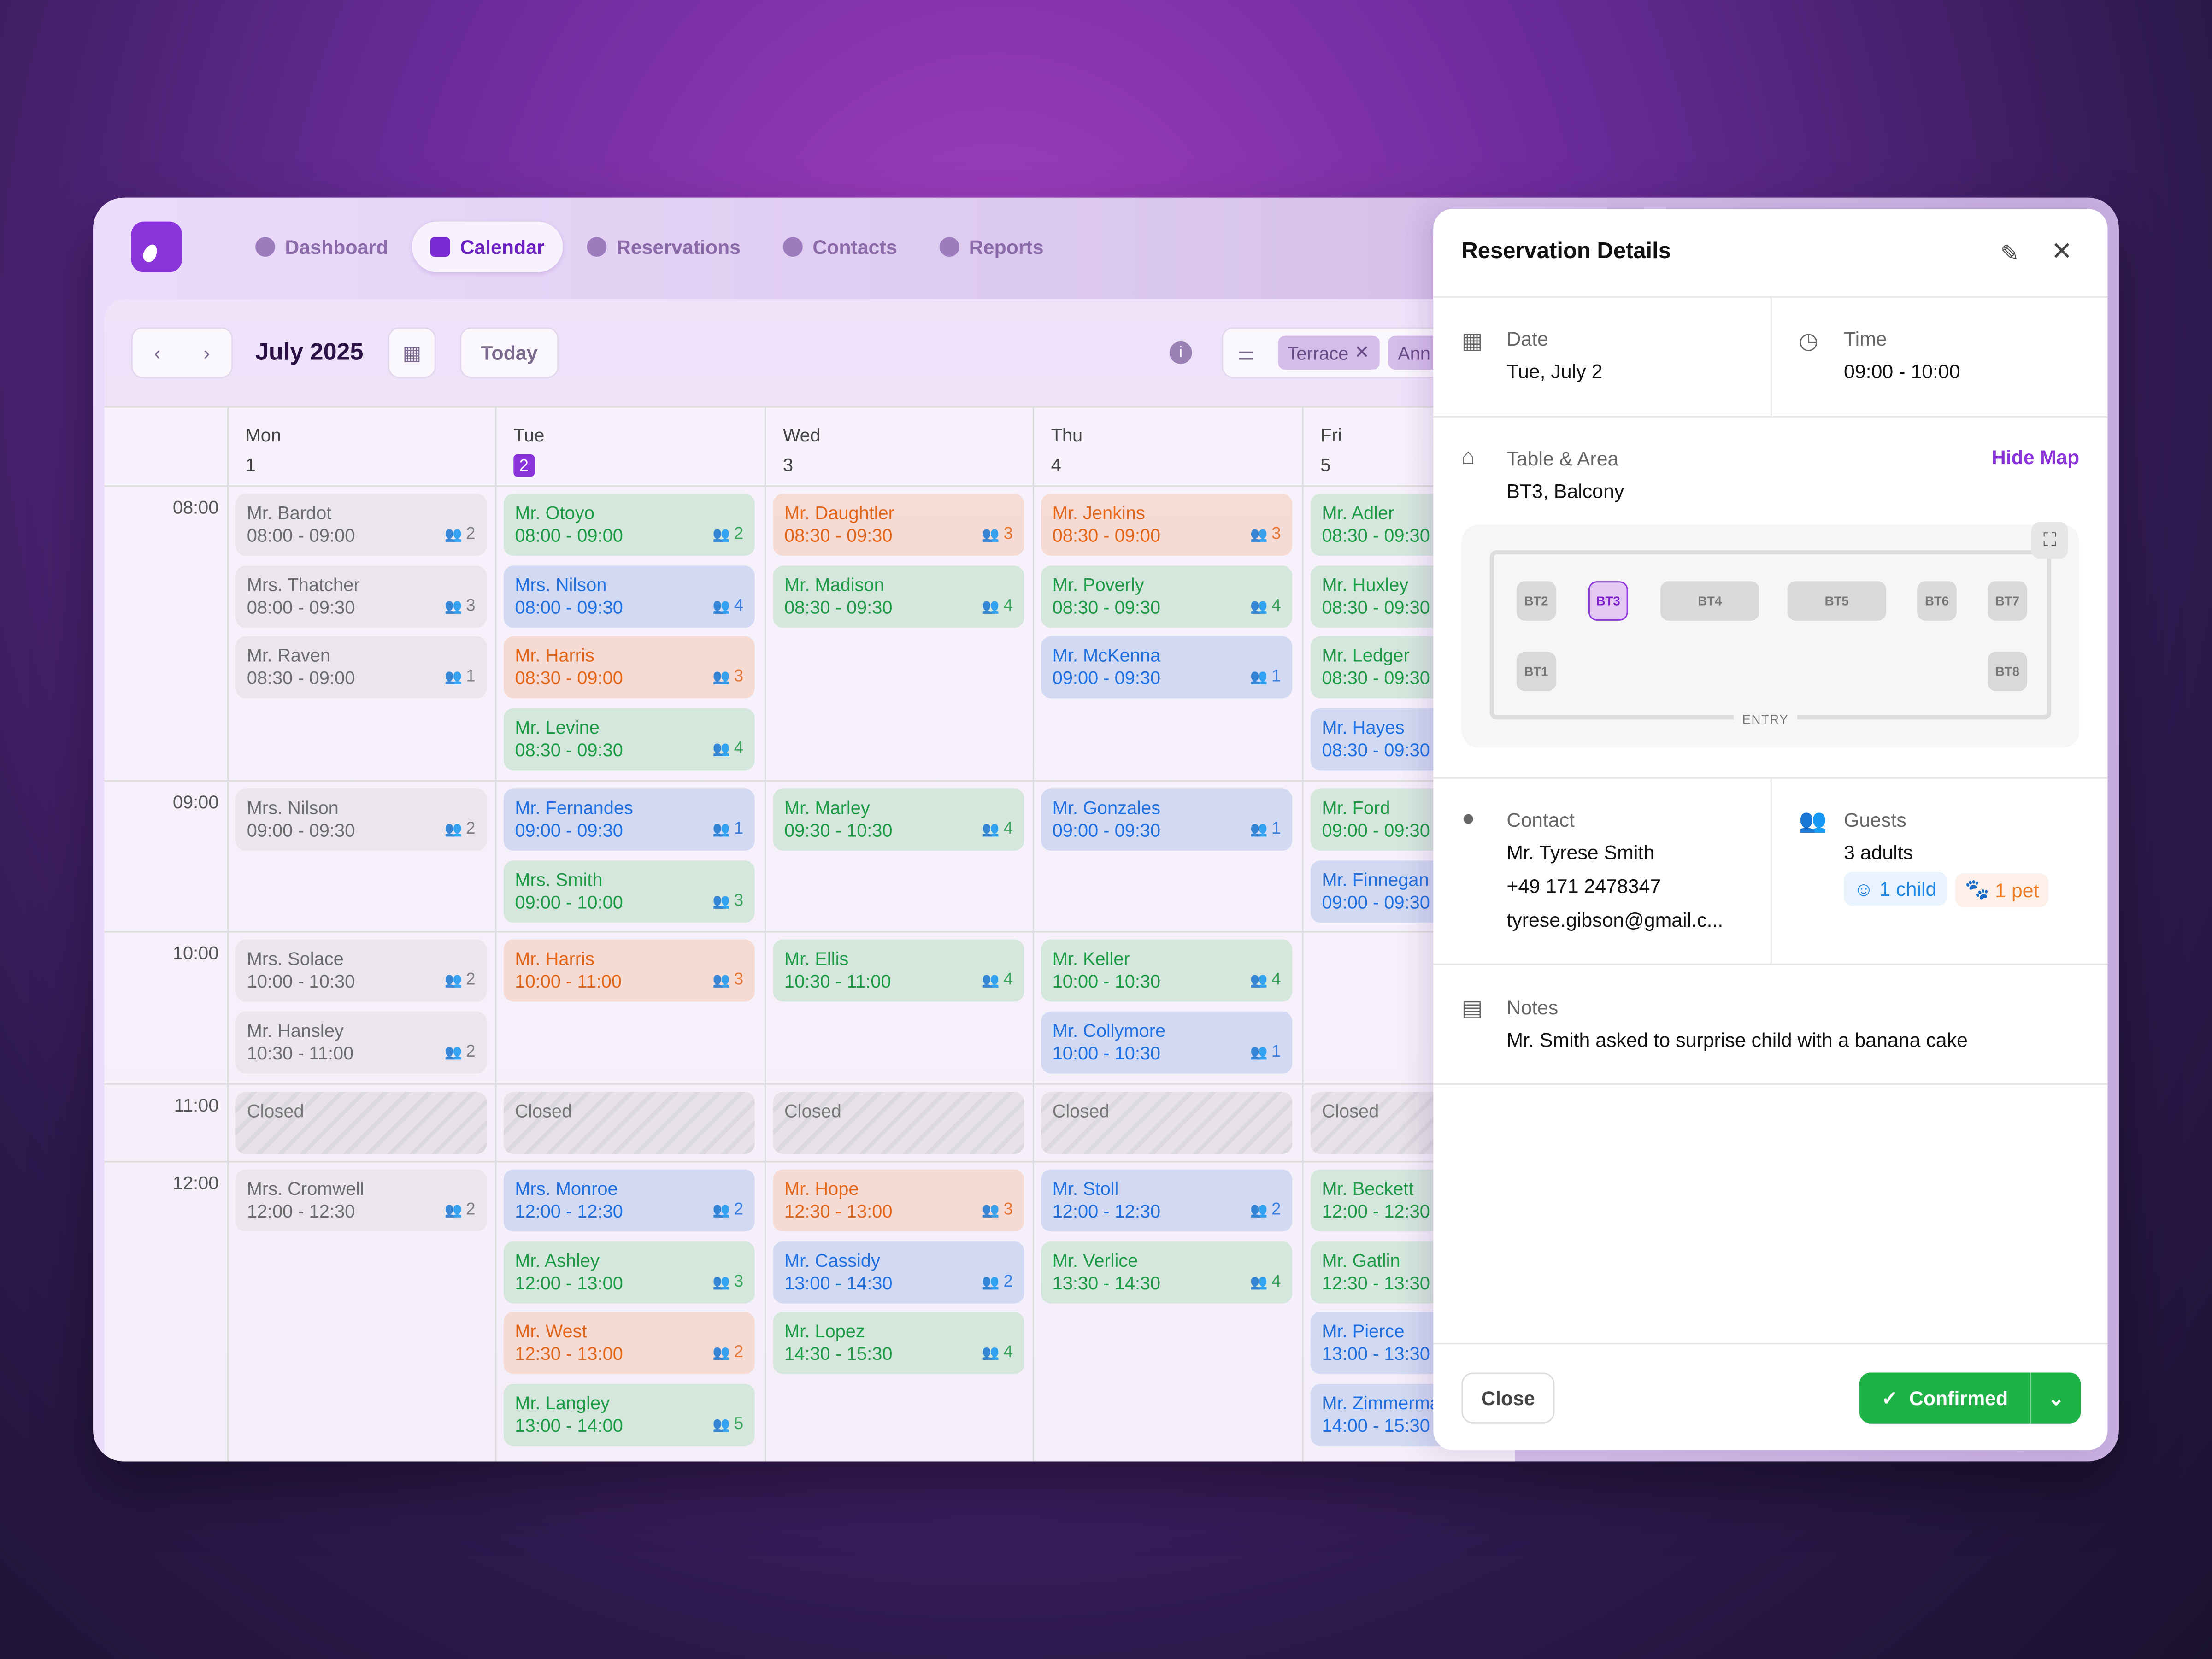 Image resolution: width=2212 pixels, height=1659 pixels. What do you see at coordinates (361, 819) in the screenshot?
I see `reservation-card: Mrs. Nilson 09:00 - 09:30 👥 2` at bounding box center [361, 819].